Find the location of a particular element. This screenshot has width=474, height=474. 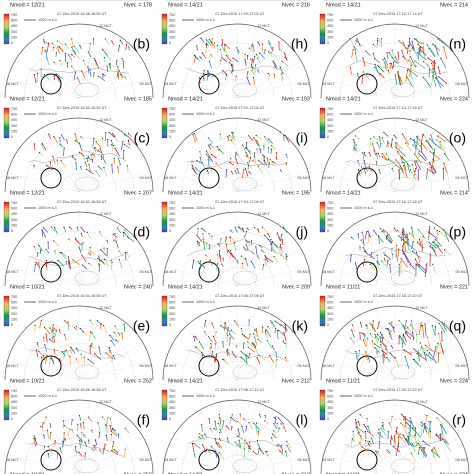

colorbar-label: 300 is located at coordinates (14, 408).